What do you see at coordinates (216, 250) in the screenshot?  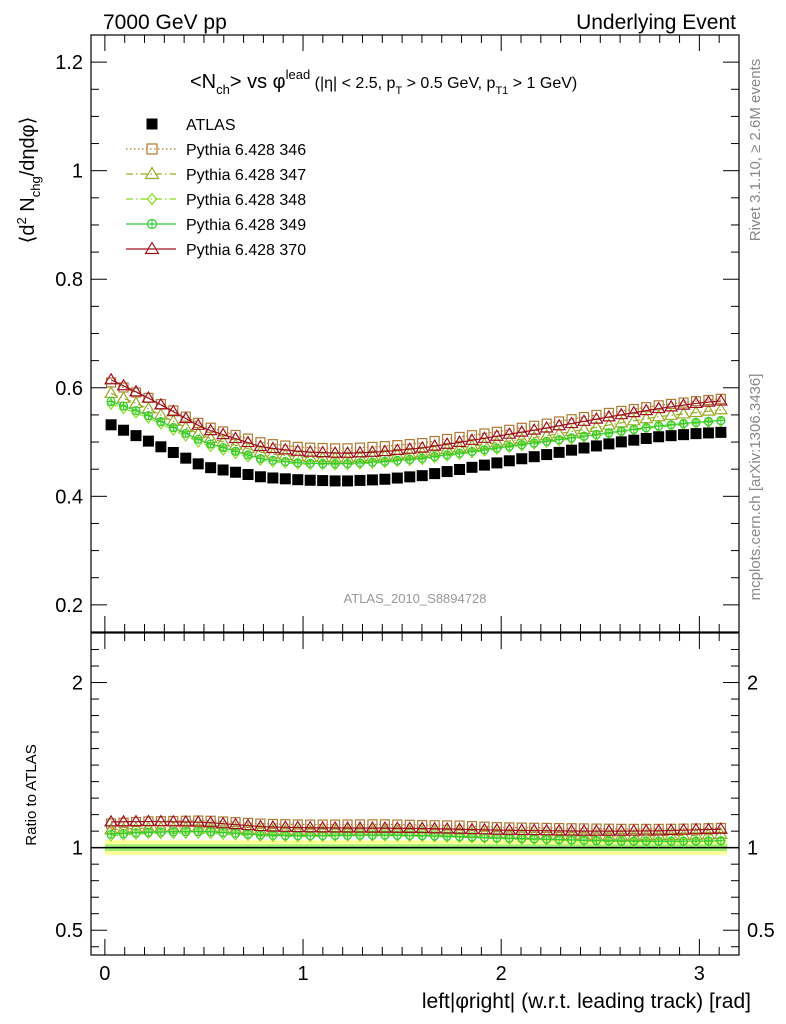 I see `legend-item: Pythia 6.428 370` at bounding box center [216, 250].